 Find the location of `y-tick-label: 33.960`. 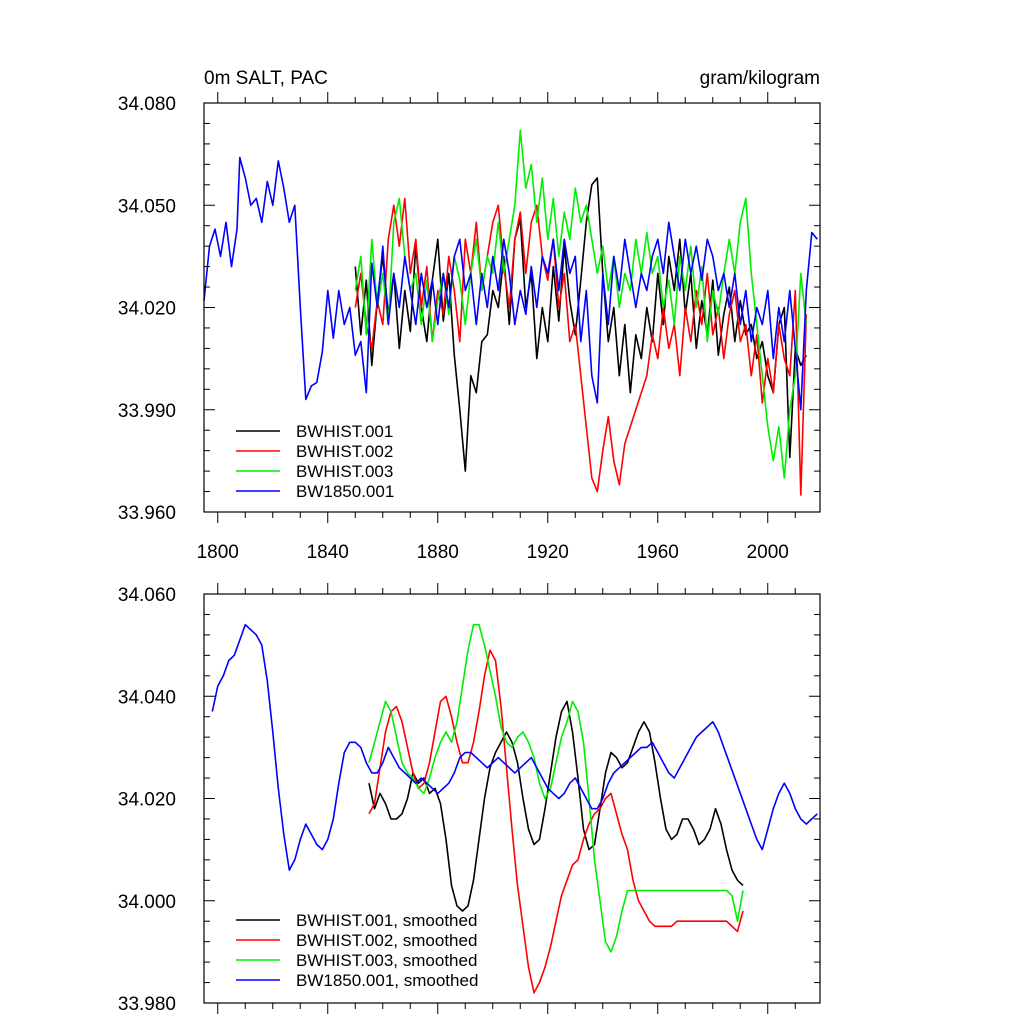

y-tick-label: 33.960 is located at coordinates (147, 513).